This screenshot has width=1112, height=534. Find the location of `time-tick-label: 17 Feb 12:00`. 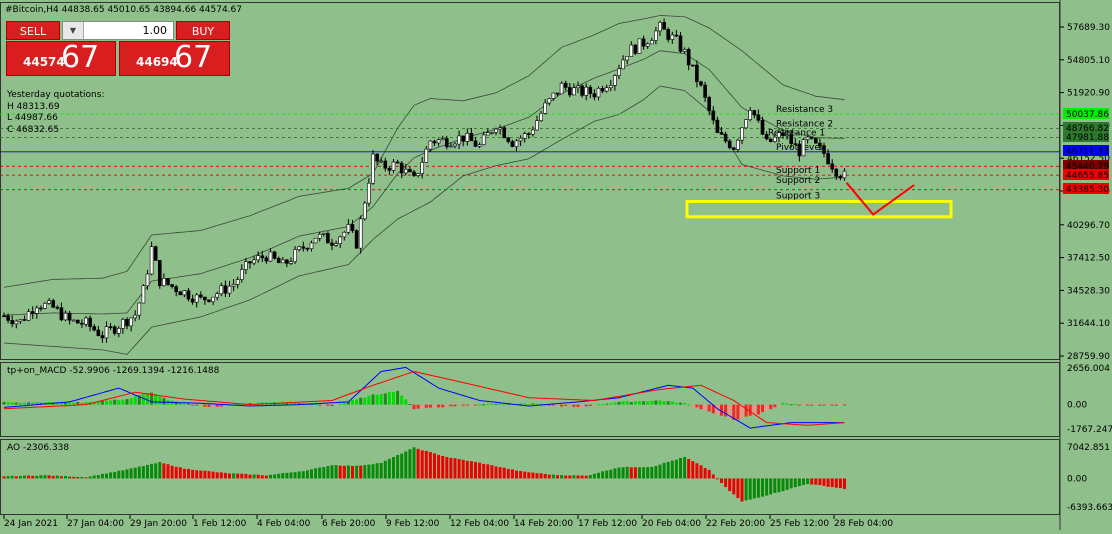

time-tick-label: 17 Feb 12:00 is located at coordinates (607, 524).